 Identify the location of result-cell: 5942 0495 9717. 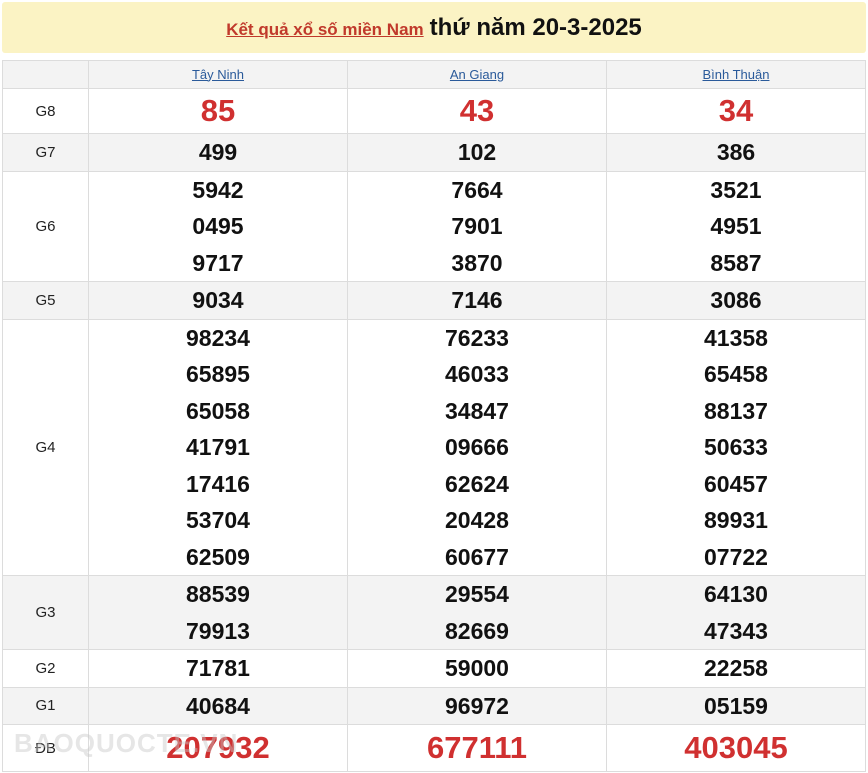
(218, 226).